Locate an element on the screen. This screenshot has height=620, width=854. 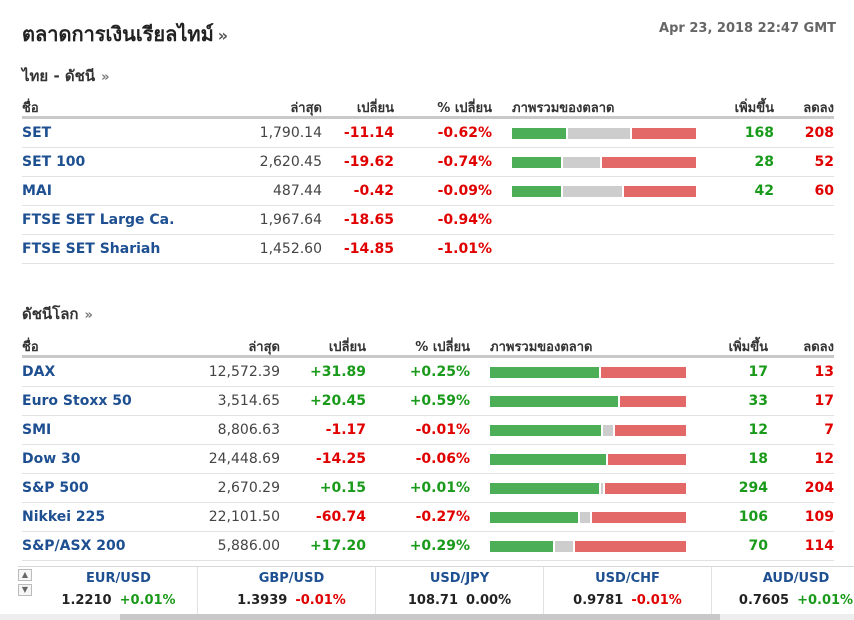
index-name-link: DAX is located at coordinates (39, 372).